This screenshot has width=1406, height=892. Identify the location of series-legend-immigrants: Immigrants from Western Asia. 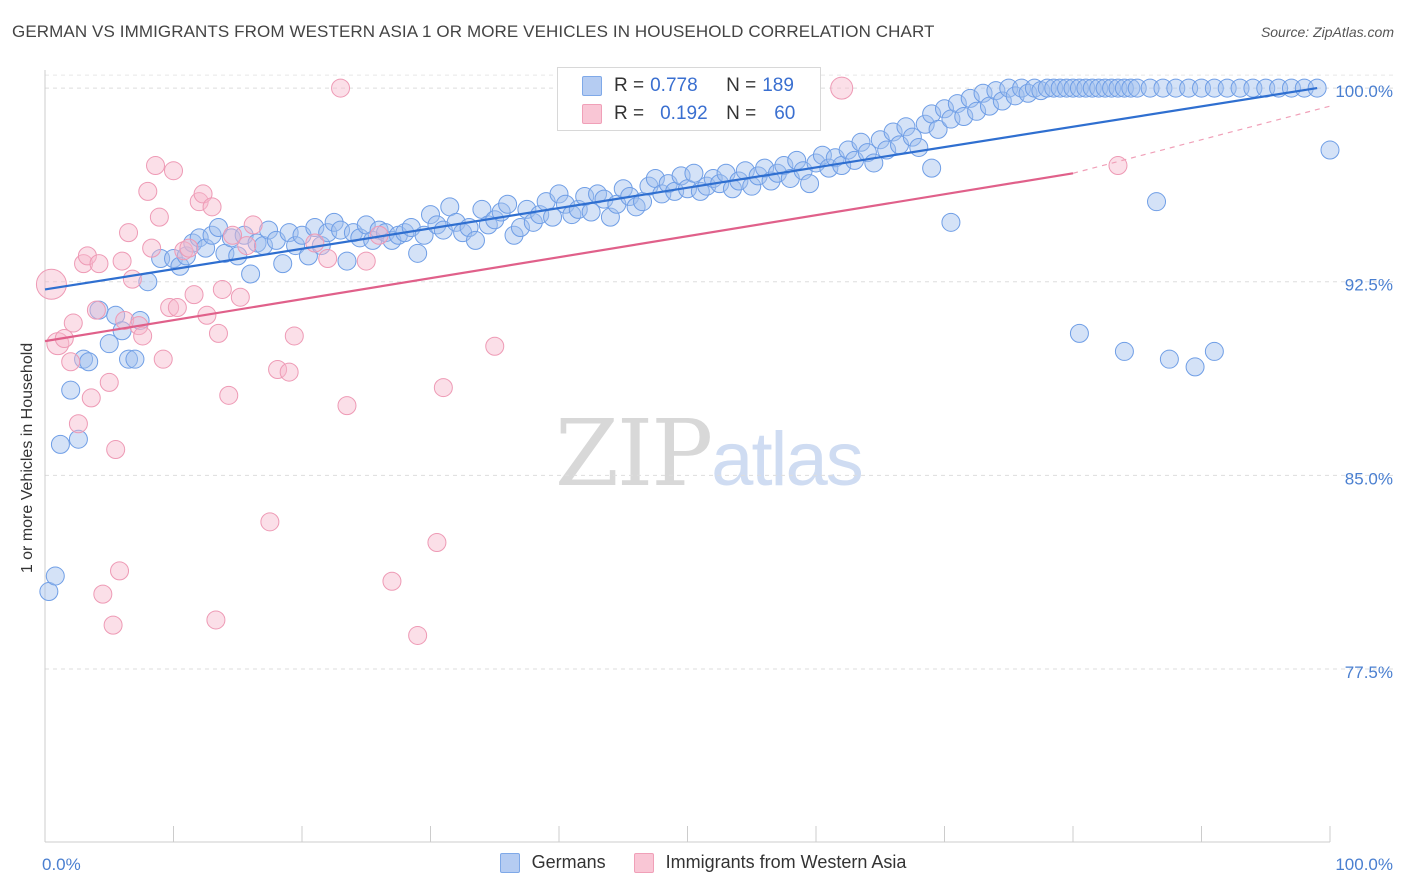
(770, 862).